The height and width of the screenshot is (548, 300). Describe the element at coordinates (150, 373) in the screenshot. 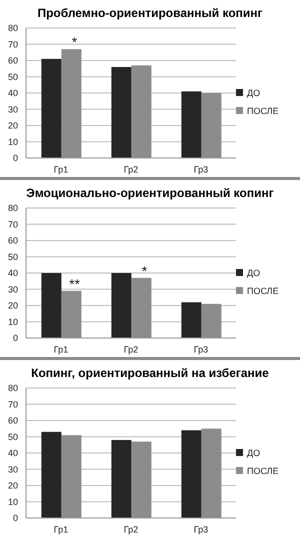

I see `chart-title: Копинг, ориентированный на избегание` at that location.